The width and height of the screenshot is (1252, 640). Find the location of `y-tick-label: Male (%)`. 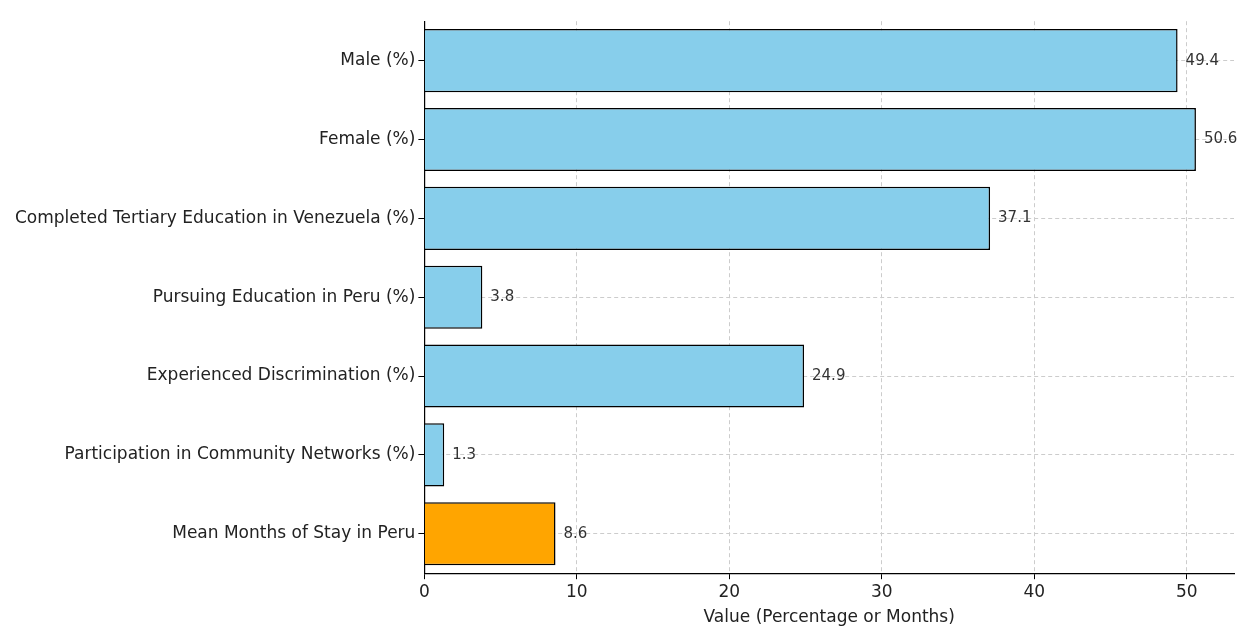

y-tick-label: Male (%) is located at coordinates (378, 59).